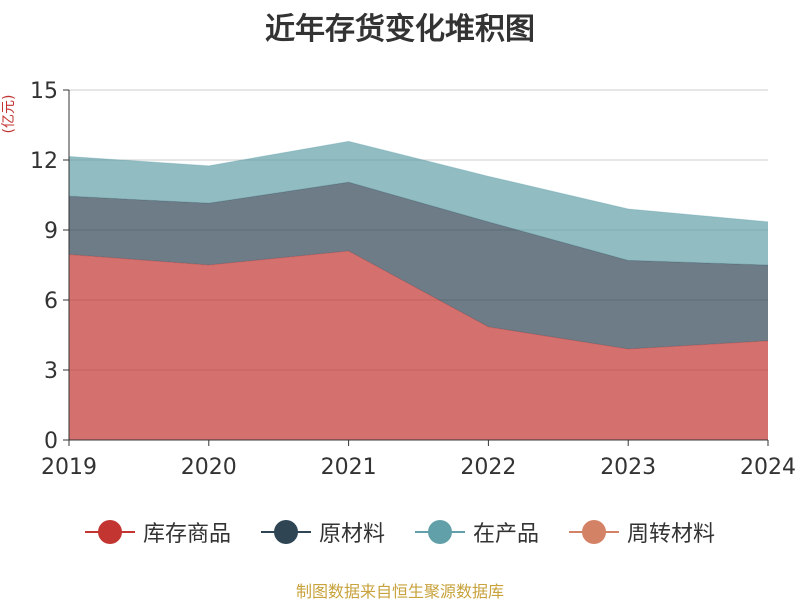 The width and height of the screenshot is (800, 602). Describe the element at coordinates (44, 161) in the screenshot. I see `y-tick-label: 12` at that location.